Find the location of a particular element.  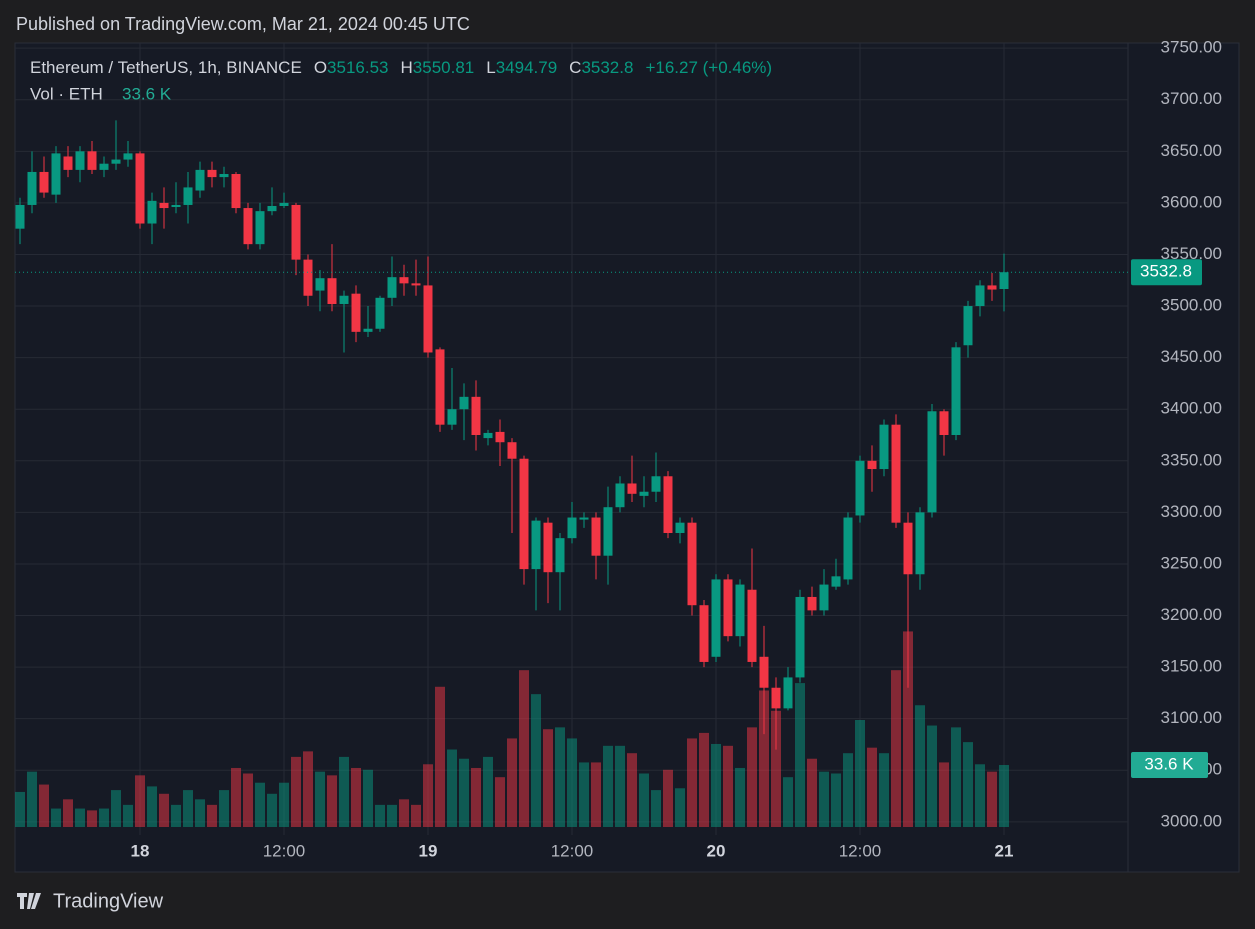

price-badge-label: 3532.8 is located at coordinates (1166, 271).